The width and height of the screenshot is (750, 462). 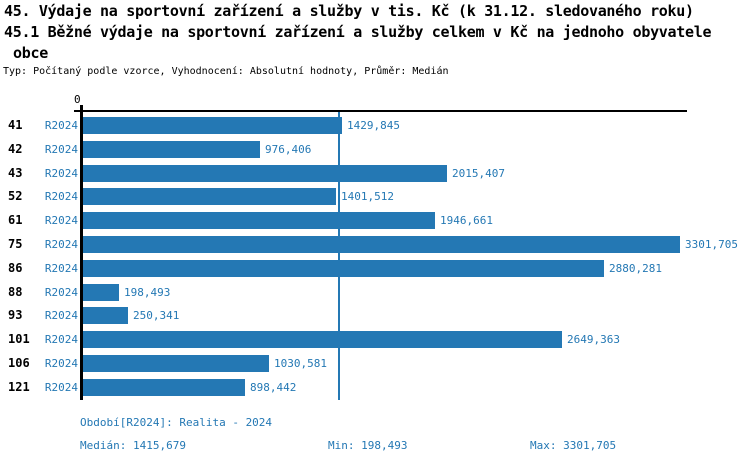 I want to click on y-axis-line, so click(x=81, y=252).